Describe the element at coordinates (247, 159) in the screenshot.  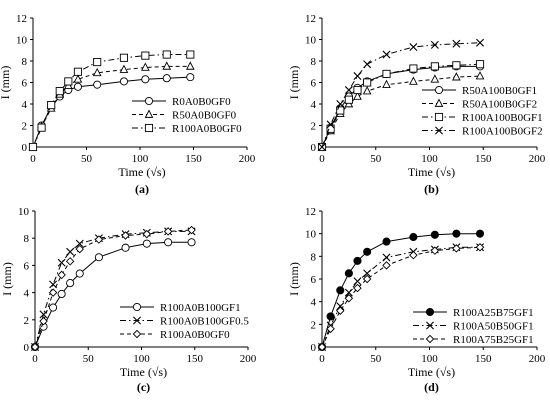
I see `x-tick-label: 200` at that location.